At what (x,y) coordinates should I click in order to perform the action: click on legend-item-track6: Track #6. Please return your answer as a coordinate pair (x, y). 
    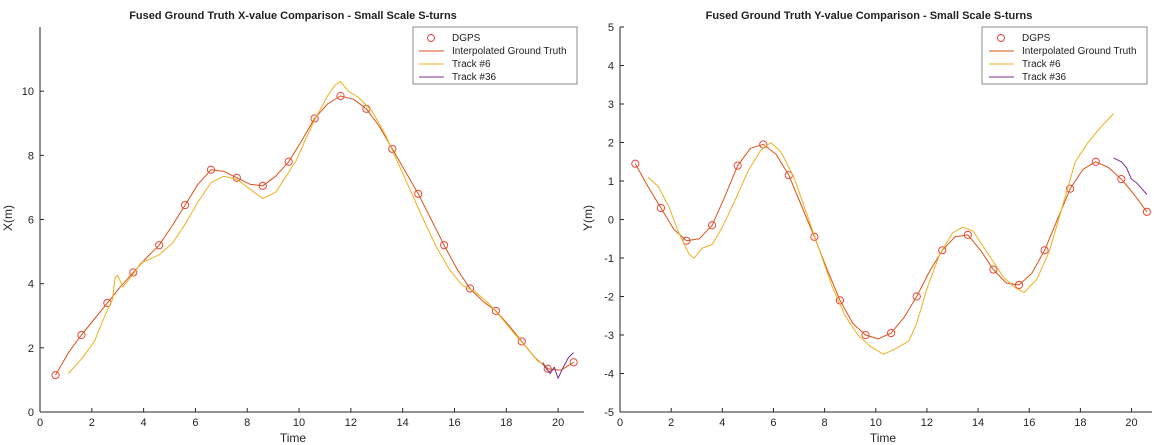
    Looking at the image, I should click on (1025, 64).